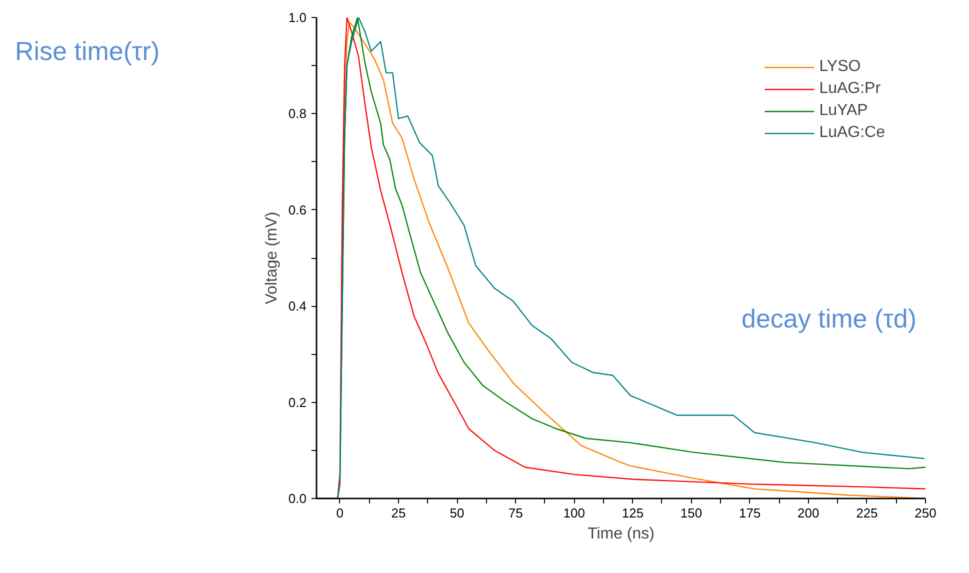  I want to click on text: Rise time(τr), so click(87, 51).